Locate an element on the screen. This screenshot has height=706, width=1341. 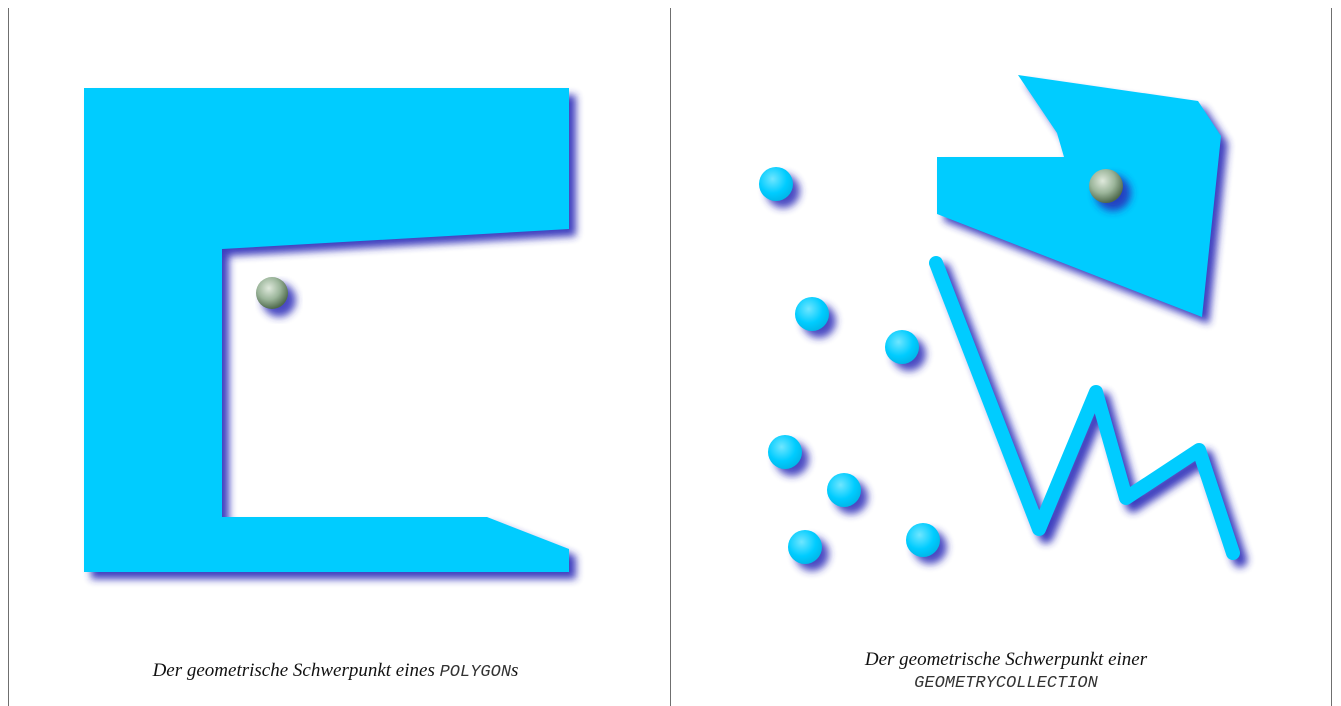
polygon-caption-text: Der geometrische Schwerpunkt eines is located at coordinates (296, 670).